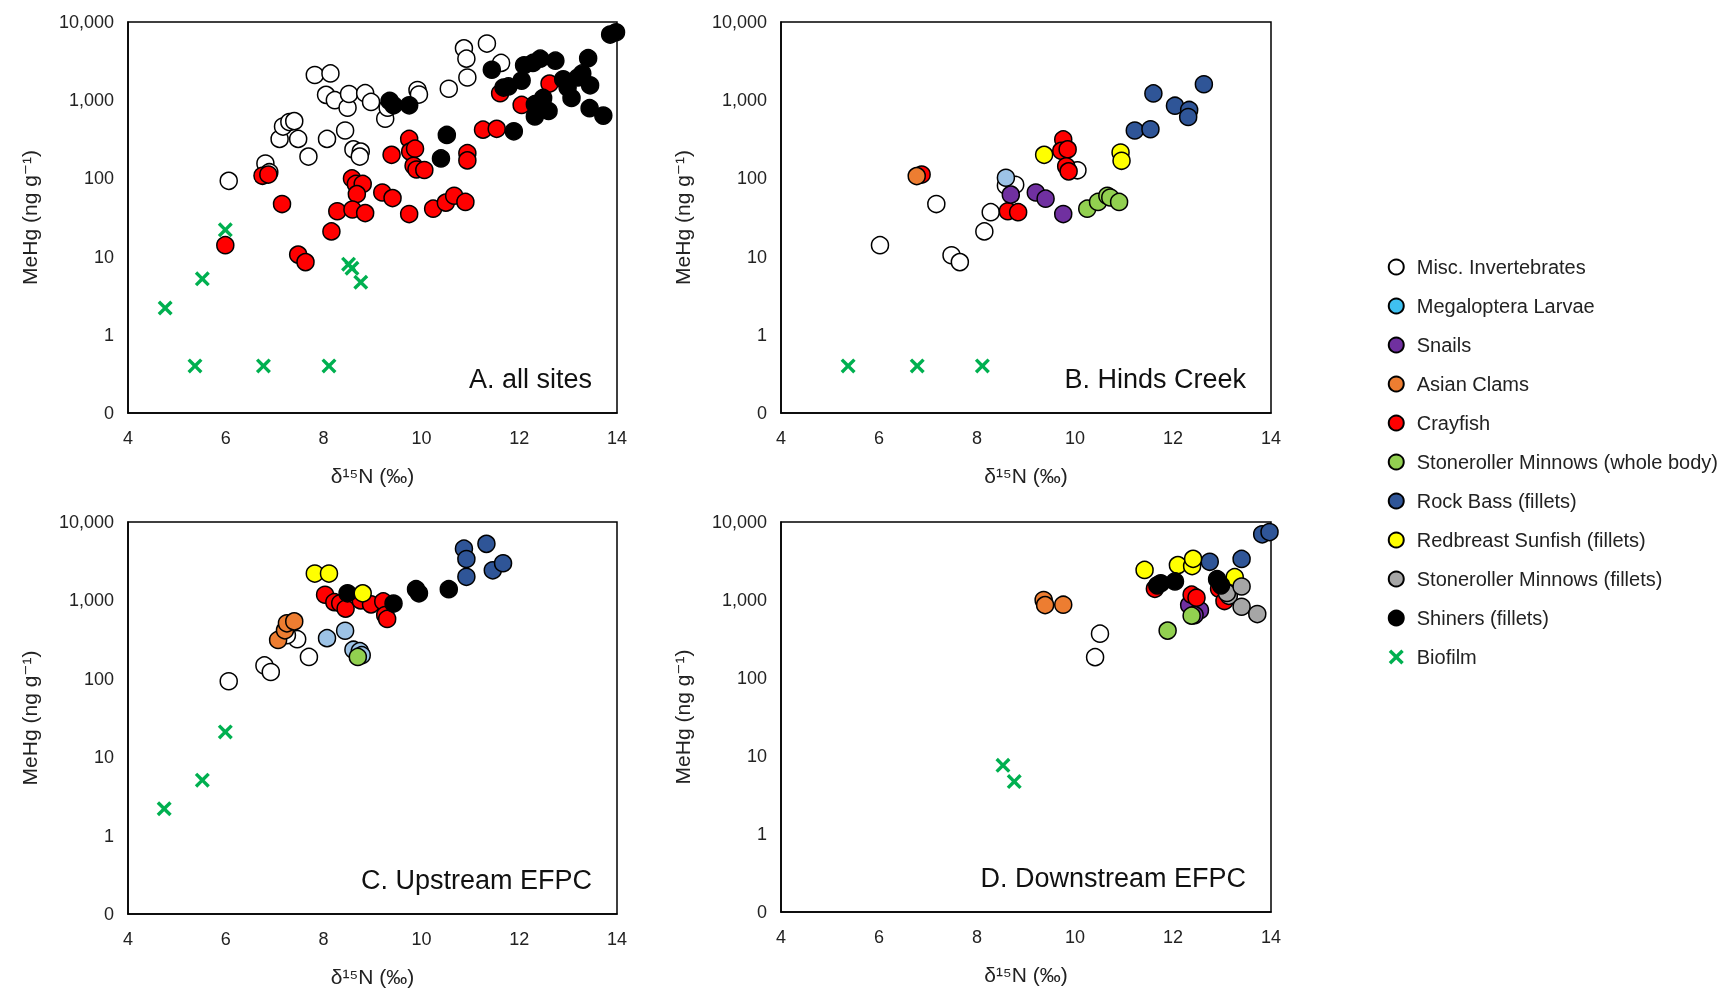 The height and width of the screenshot is (992, 1728). Describe the element at coordinates (1483, 618) in the screenshot. I see `legend-label: Shiners (fillets)` at that location.